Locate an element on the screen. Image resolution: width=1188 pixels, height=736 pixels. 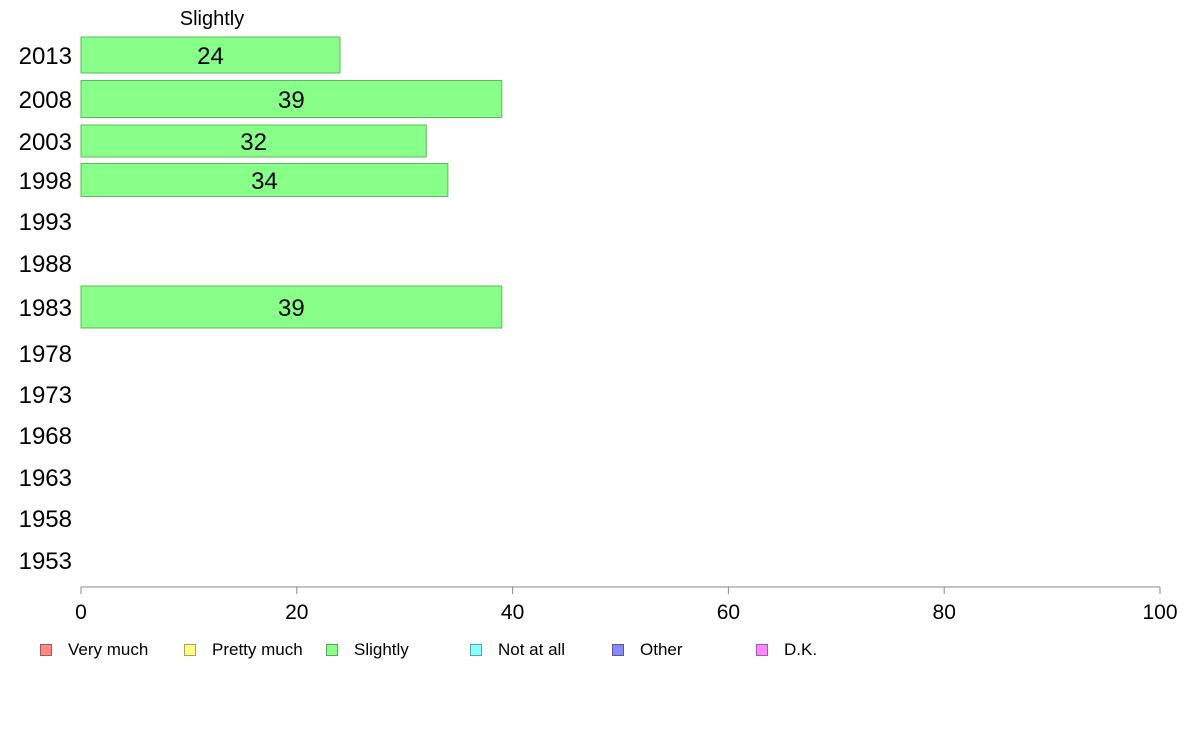
year-label-1968: 1968 is located at coordinates (45, 436).